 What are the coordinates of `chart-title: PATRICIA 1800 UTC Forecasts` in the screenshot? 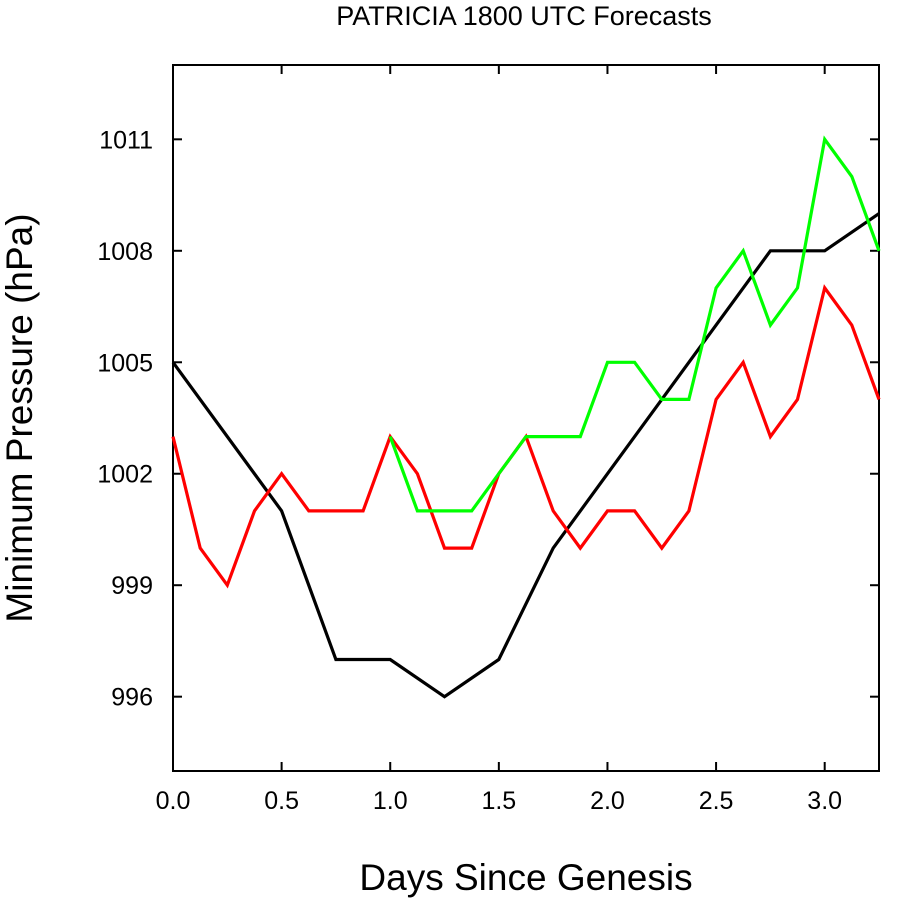 It's located at (524, 16).